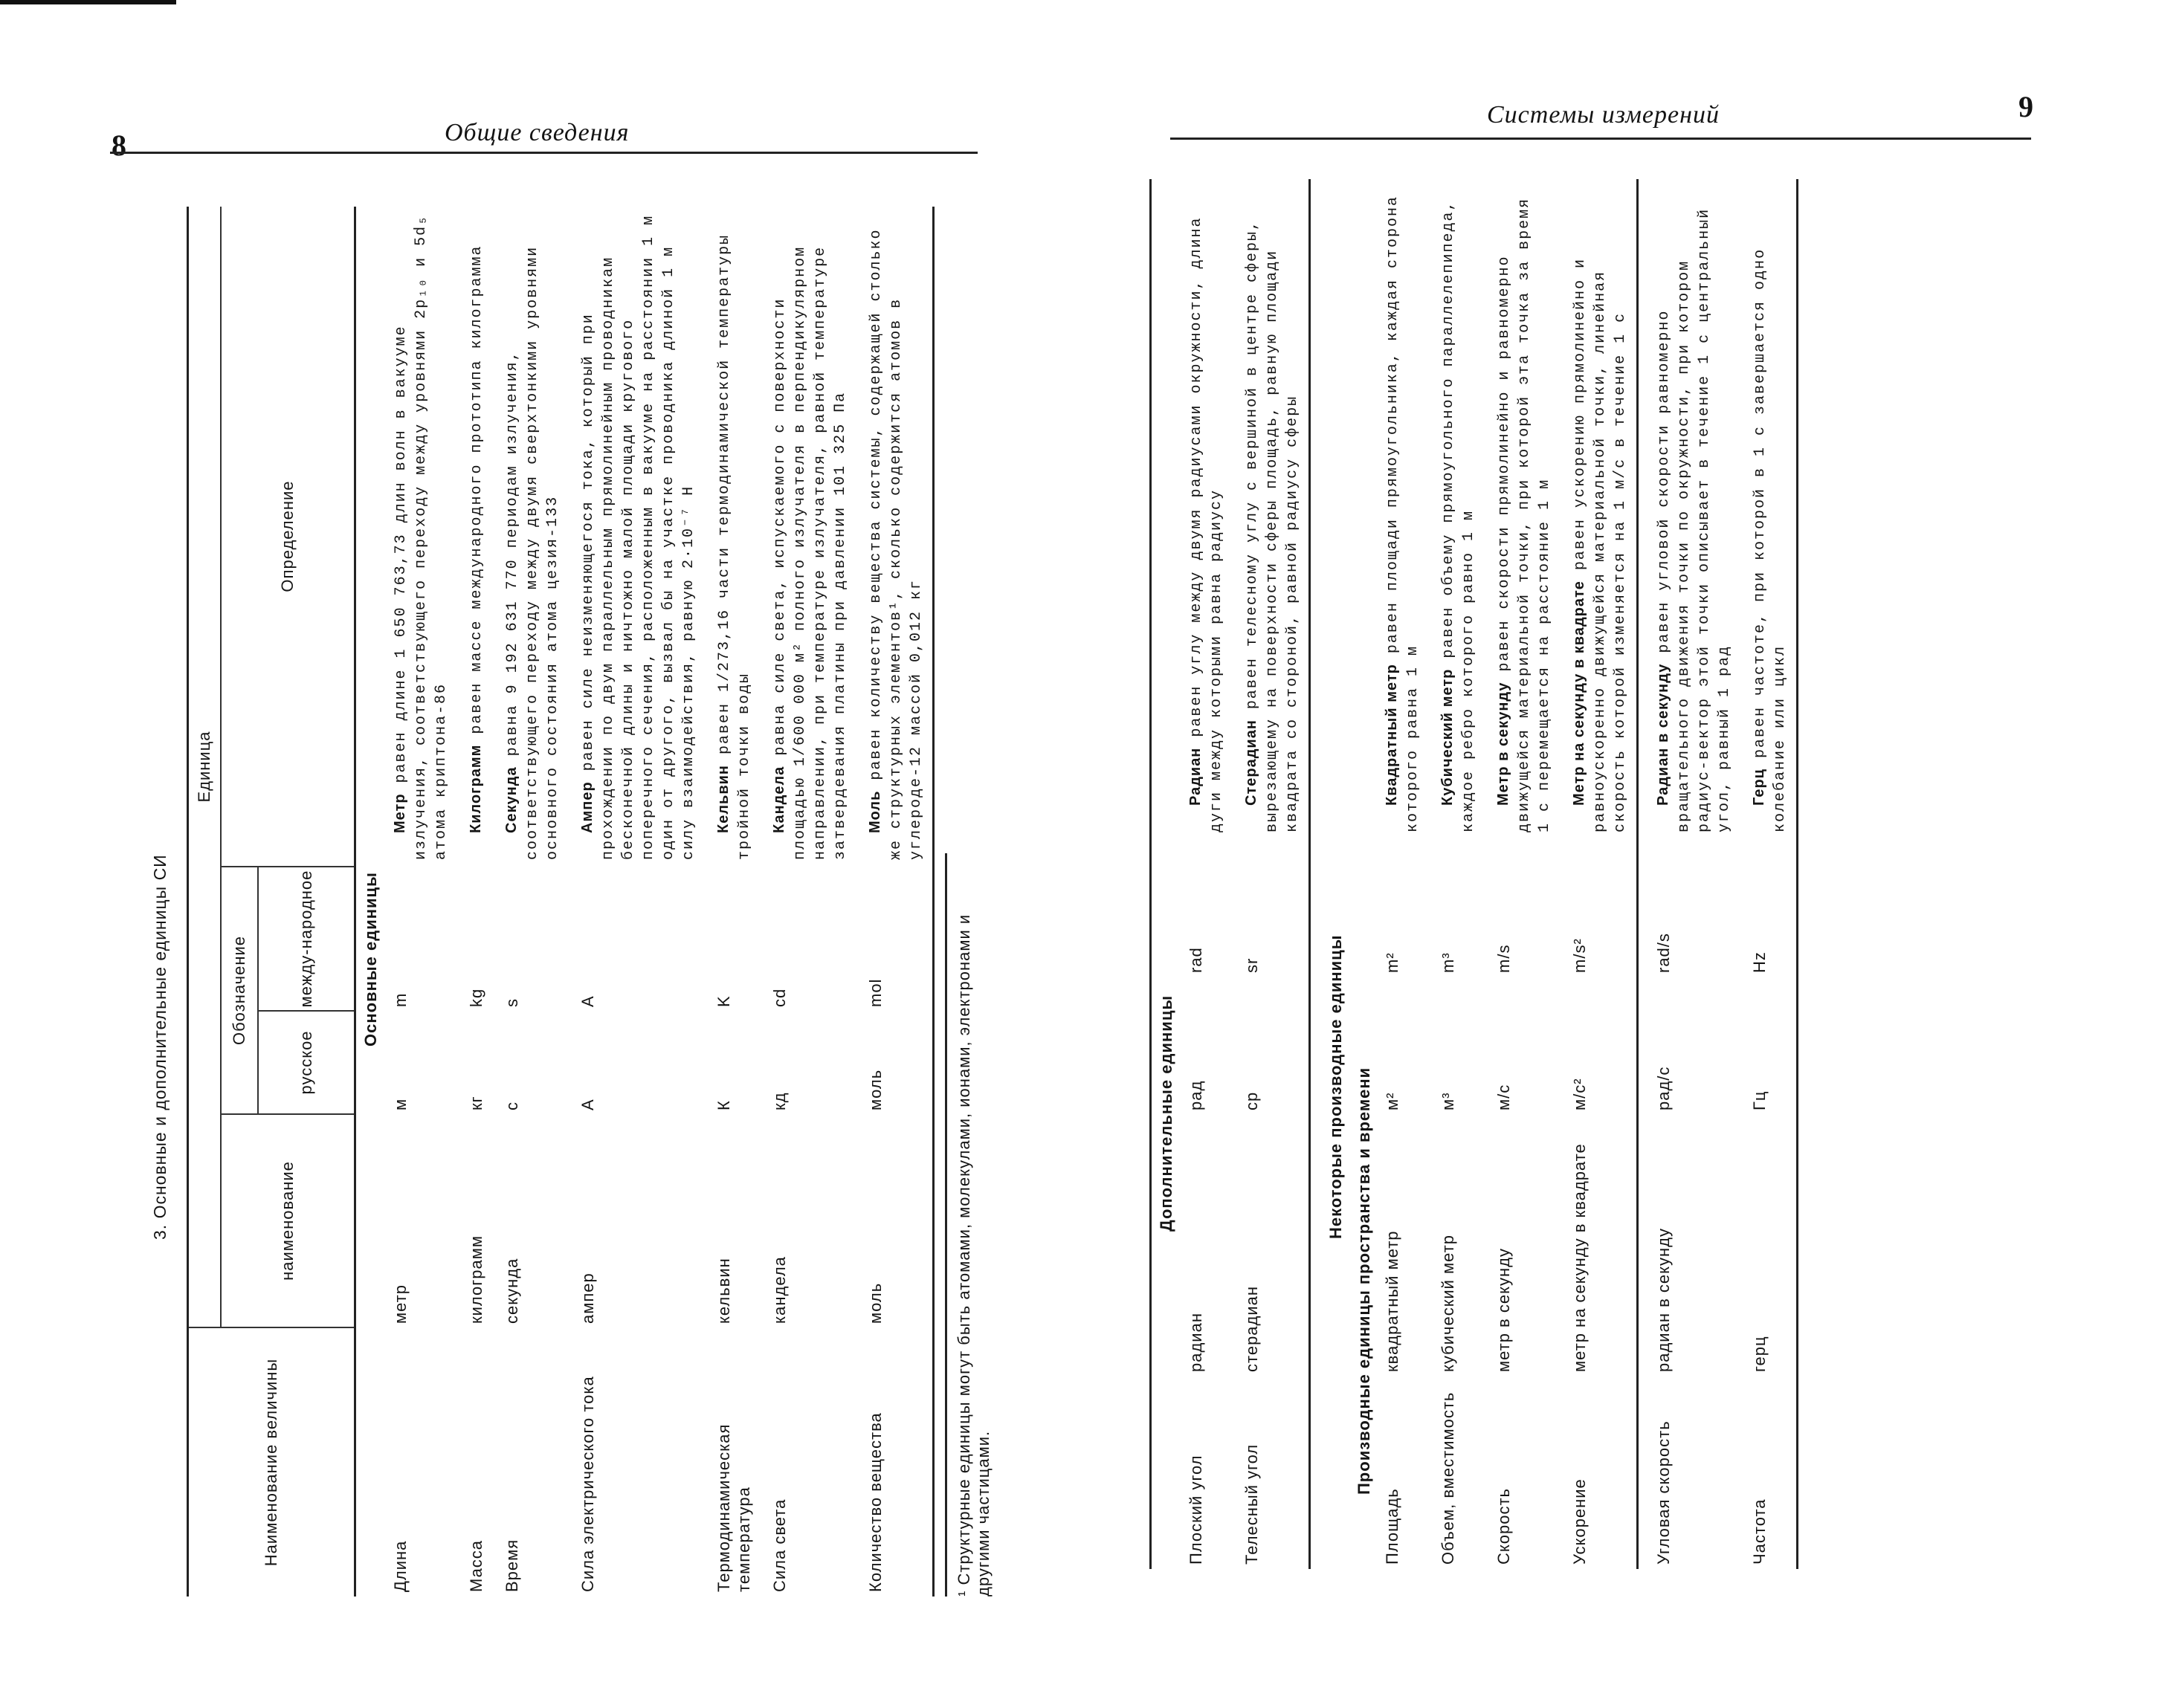 The width and height of the screenshot is (2159, 1708). I want to click on definition-term: Кельвин, so click(723, 799).